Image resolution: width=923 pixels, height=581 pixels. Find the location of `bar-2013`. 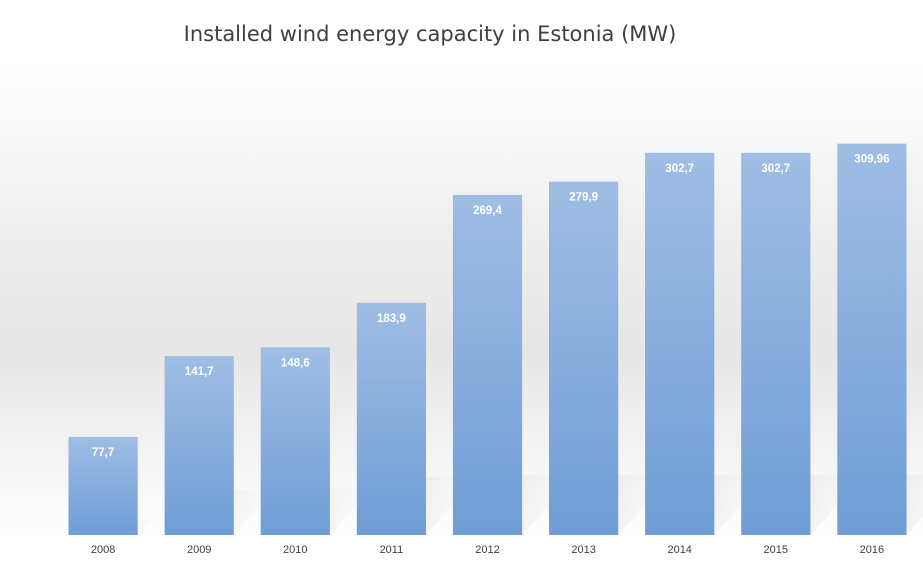

bar-2013 is located at coordinates (584, 358).